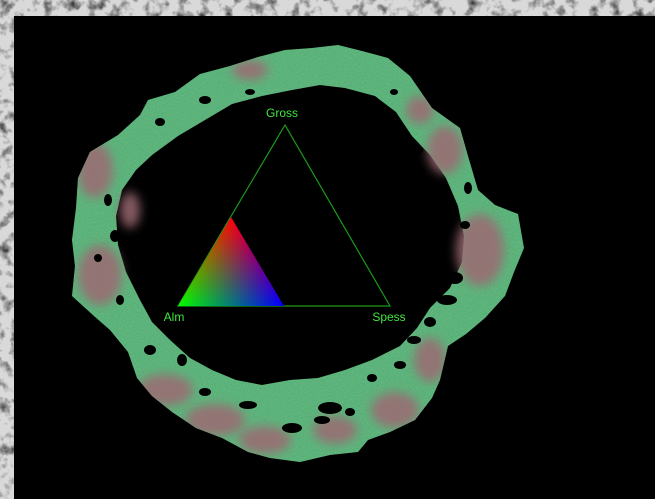  What do you see at coordinates (174, 317) in the screenshot?
I see `vertex-label-left: Alm` at bounding box center [174, 317].